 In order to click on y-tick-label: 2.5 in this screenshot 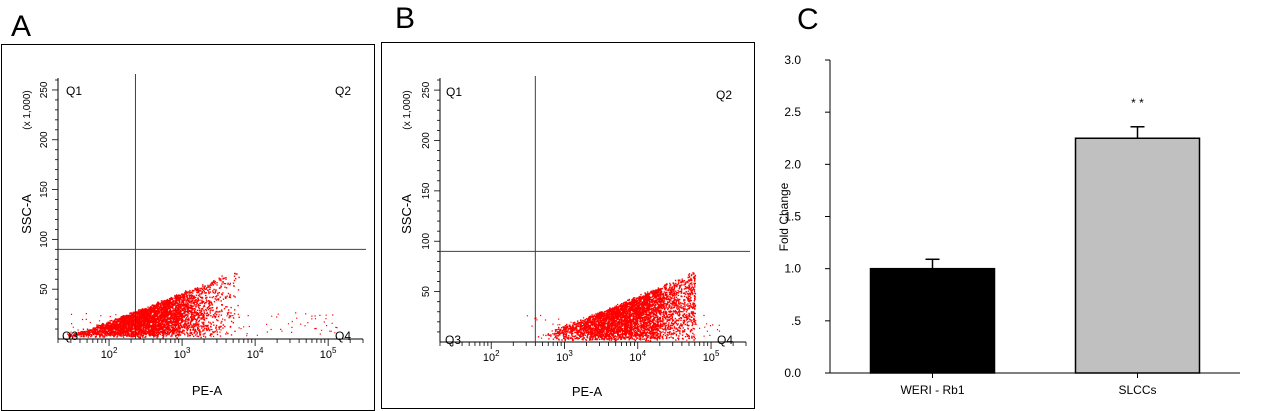, I will do `click(792, 112)`.